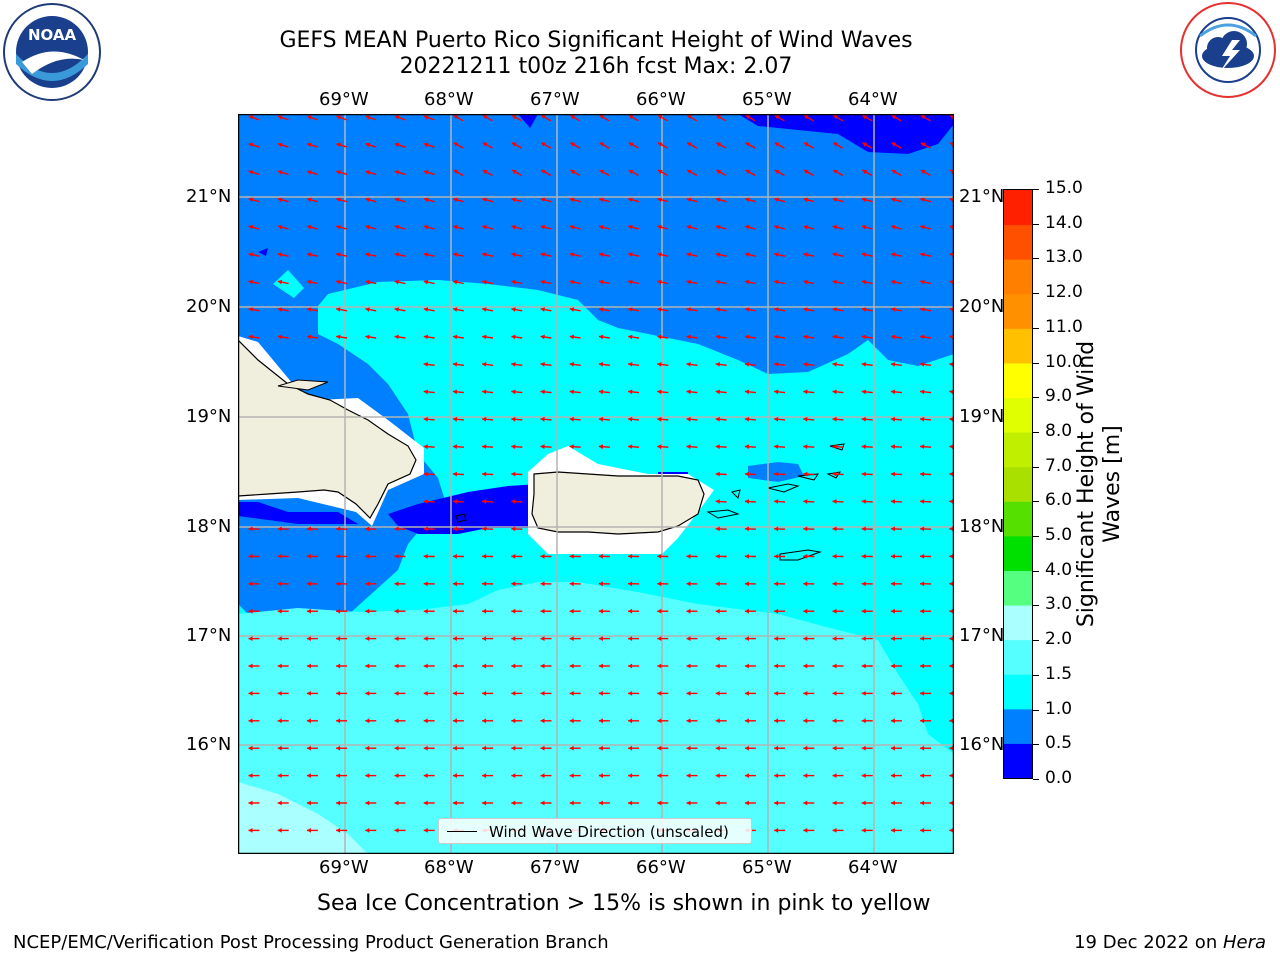  I want to click on colorbar-tick-label: 13.0, so click(1064, 257).